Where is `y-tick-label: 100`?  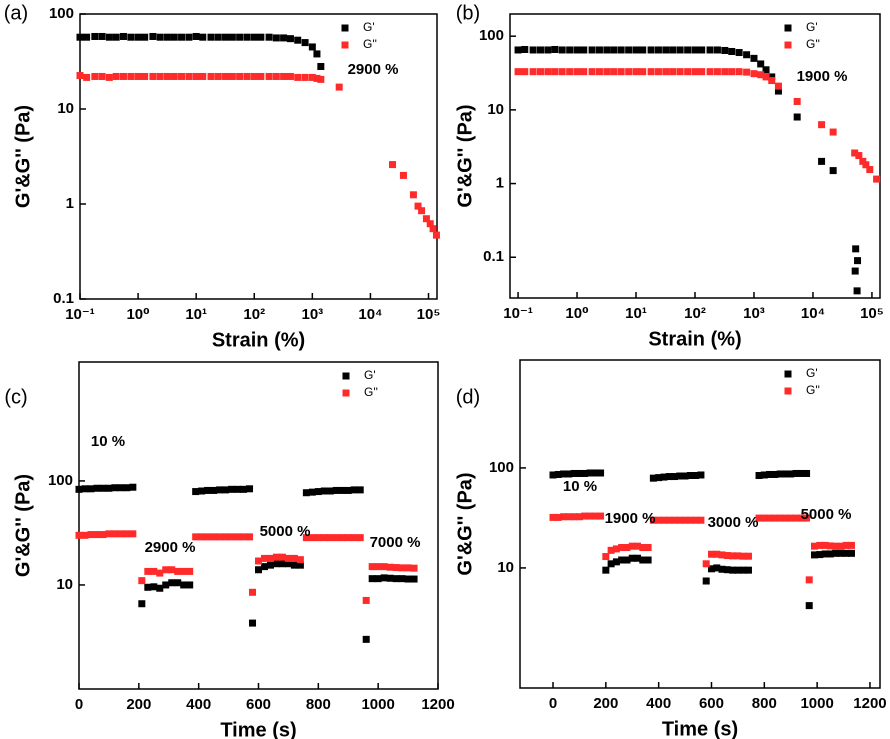
y-tick-label: 100 is located at coordinates (491, 35).